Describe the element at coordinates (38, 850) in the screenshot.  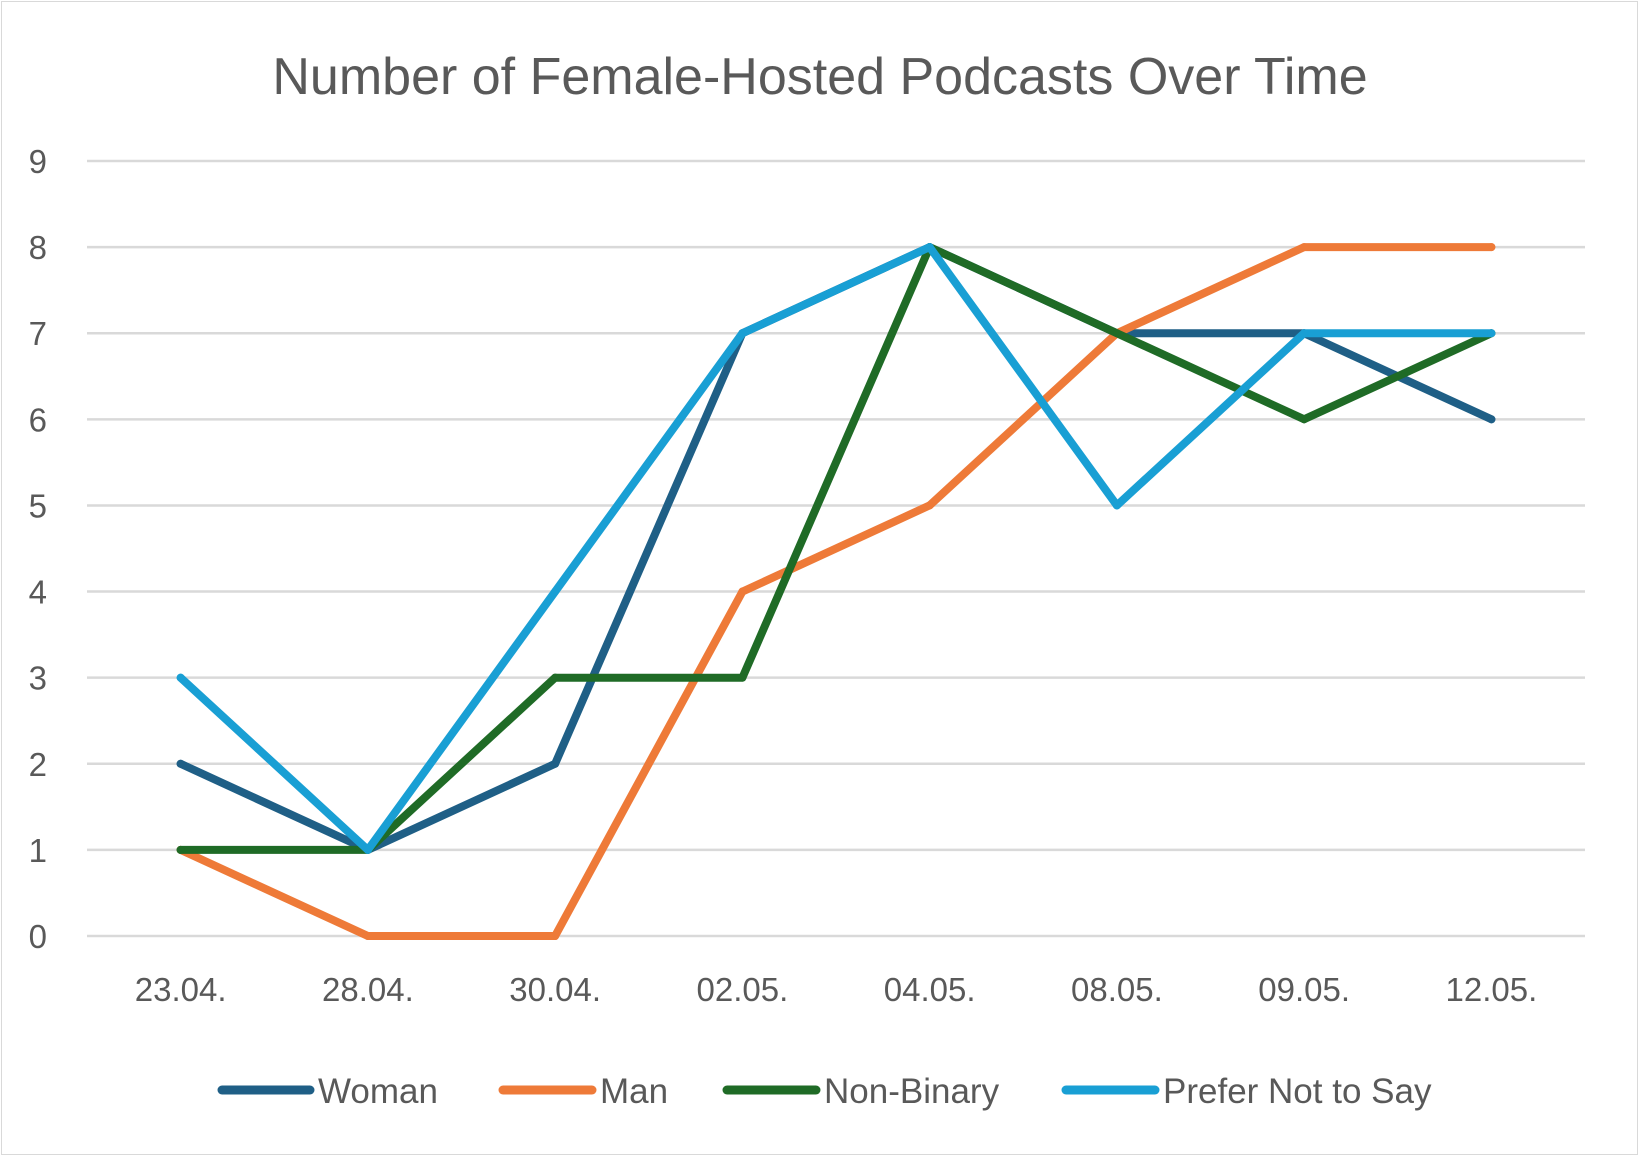
I see `y-tick-label: 1` at that location.